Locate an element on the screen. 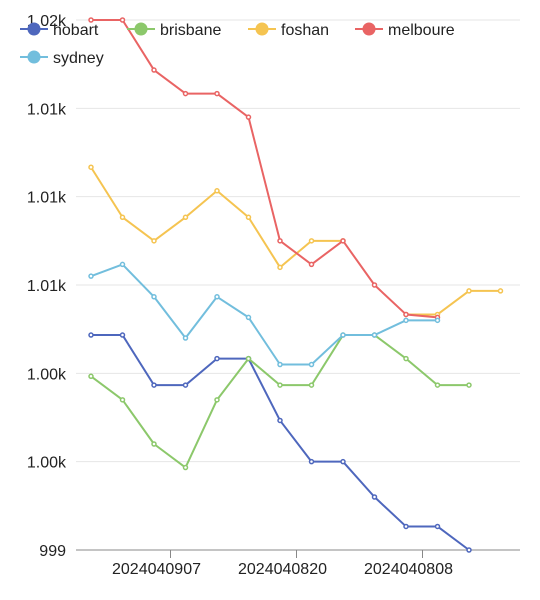  y-tick-label: 999 is located at coordinates (52, 551).